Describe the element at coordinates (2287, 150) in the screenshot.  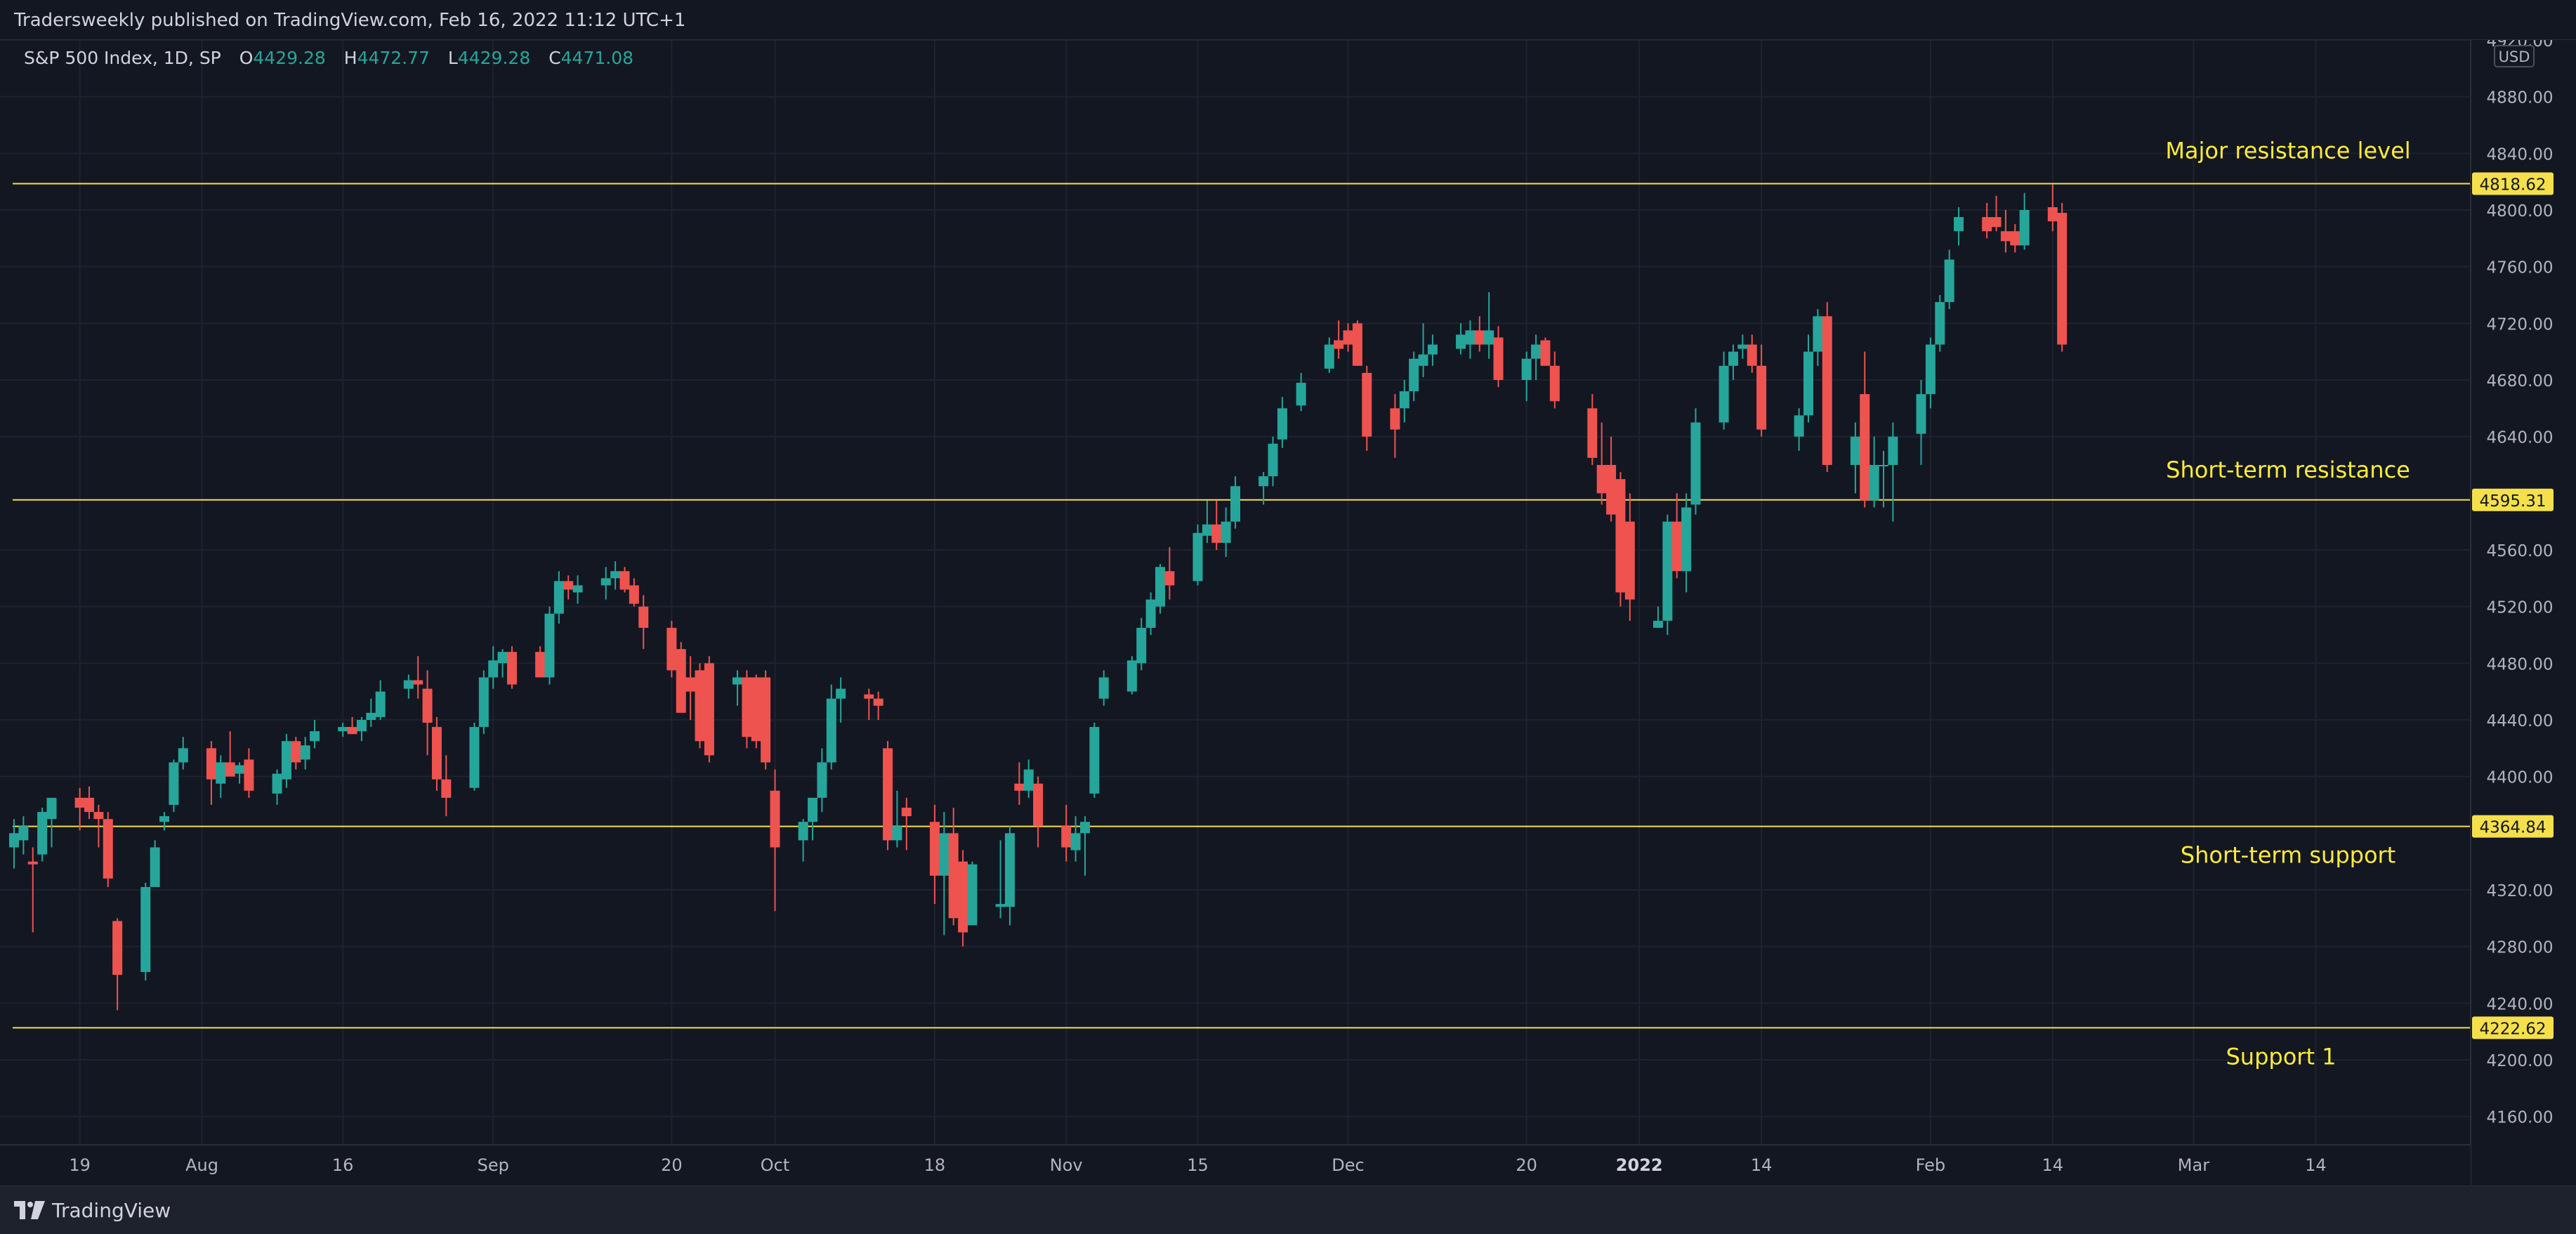
I see `level-annotation-0: Major resistance level` at that location.